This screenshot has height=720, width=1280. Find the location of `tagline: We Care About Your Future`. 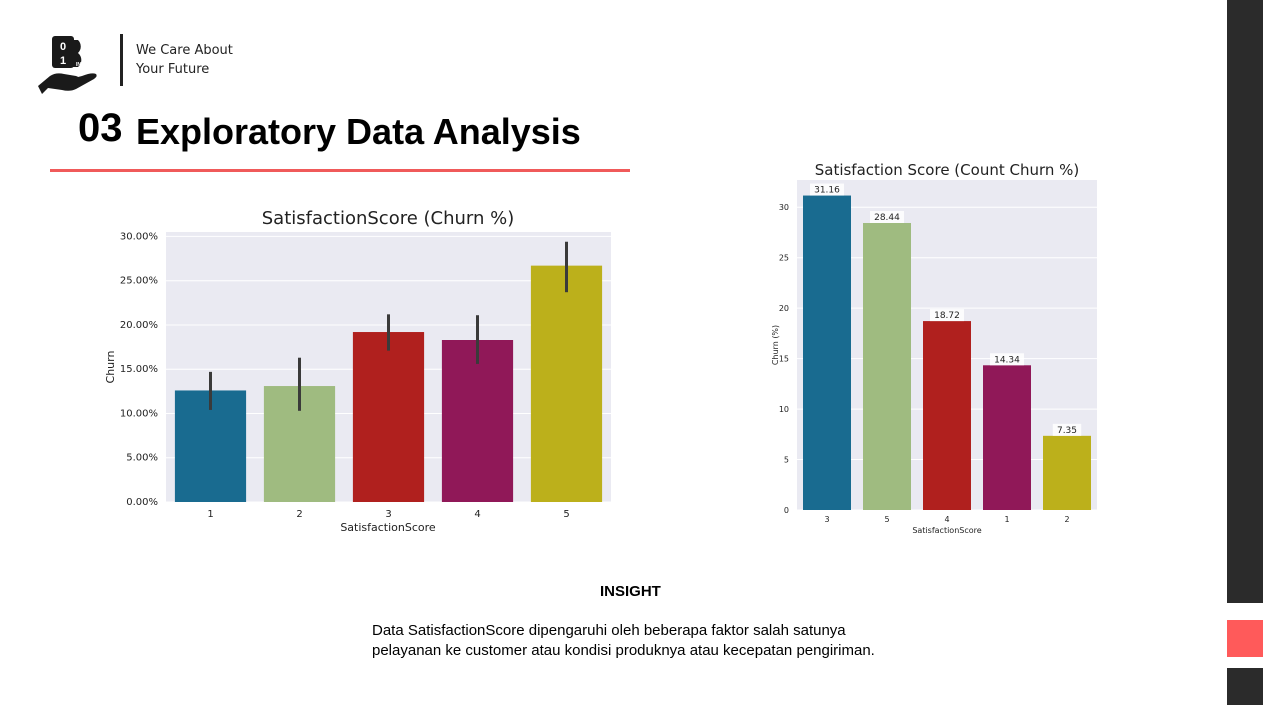

tagline: We Care About Your Future is located at coordinates (184, 60).